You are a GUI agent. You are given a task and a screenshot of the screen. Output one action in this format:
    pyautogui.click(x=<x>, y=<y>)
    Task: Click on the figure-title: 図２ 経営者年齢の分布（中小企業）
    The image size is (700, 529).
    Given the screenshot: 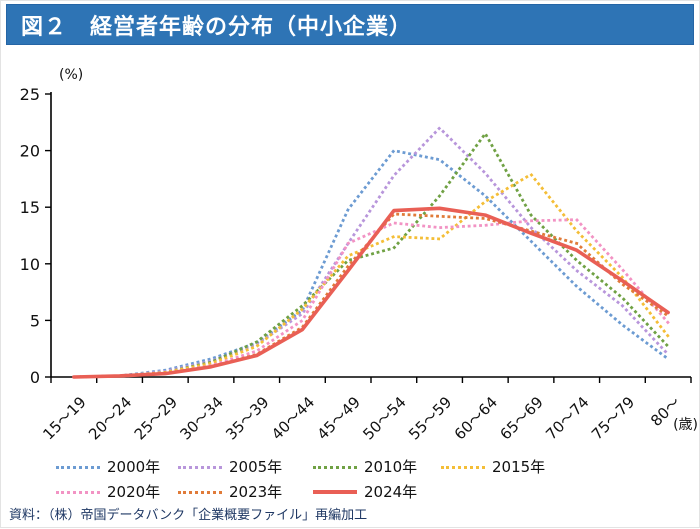 What is the action you would take?
    pyautogui.click(x=217, y=27)
    